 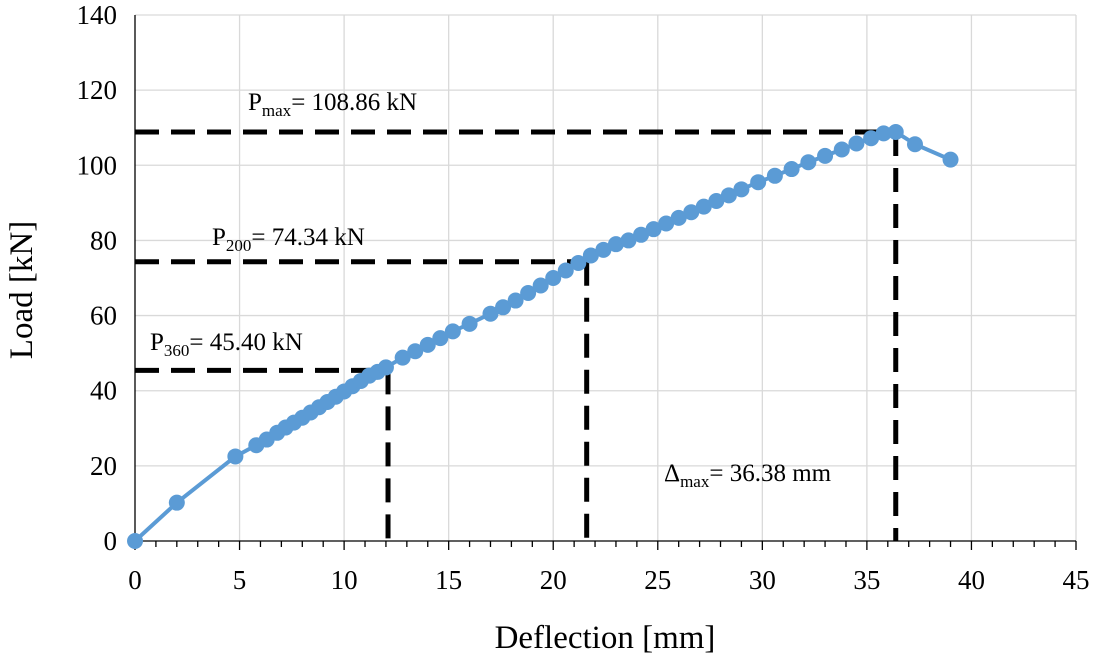 I want to click on x-tick-label: 0, so click(x=135, y=580).